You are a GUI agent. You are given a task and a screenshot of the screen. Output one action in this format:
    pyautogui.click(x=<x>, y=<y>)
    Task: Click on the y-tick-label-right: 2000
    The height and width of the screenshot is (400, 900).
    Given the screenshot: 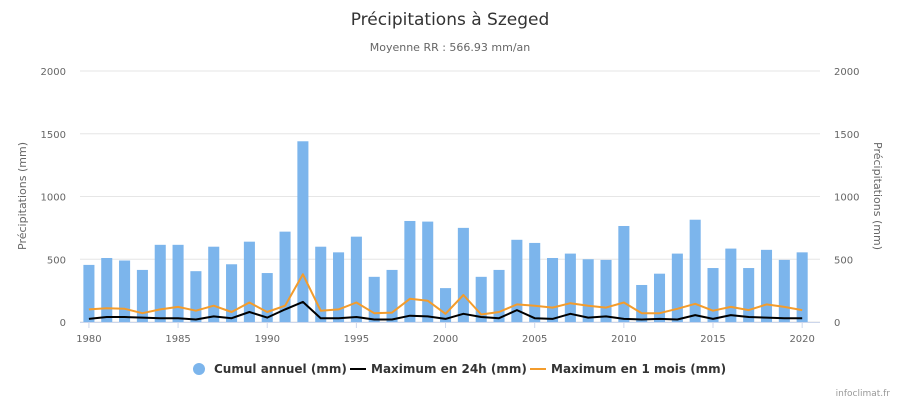 What is the action you would take?
    pyautogui.click(x=846, y=72)
    